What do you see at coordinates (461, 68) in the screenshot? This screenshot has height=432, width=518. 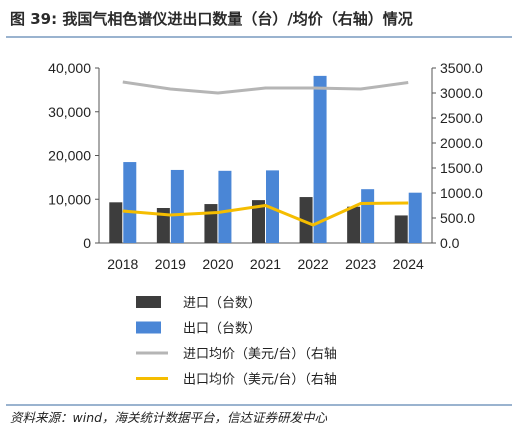 I see `y-right-tick-label: 3500.0` at bounding box center [461, 68].